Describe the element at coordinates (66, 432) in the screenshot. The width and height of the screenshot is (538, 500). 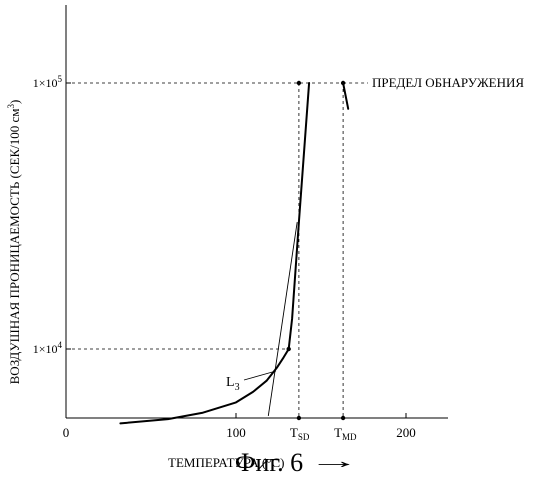
I see `x-tick-label-0: 0` at that location.